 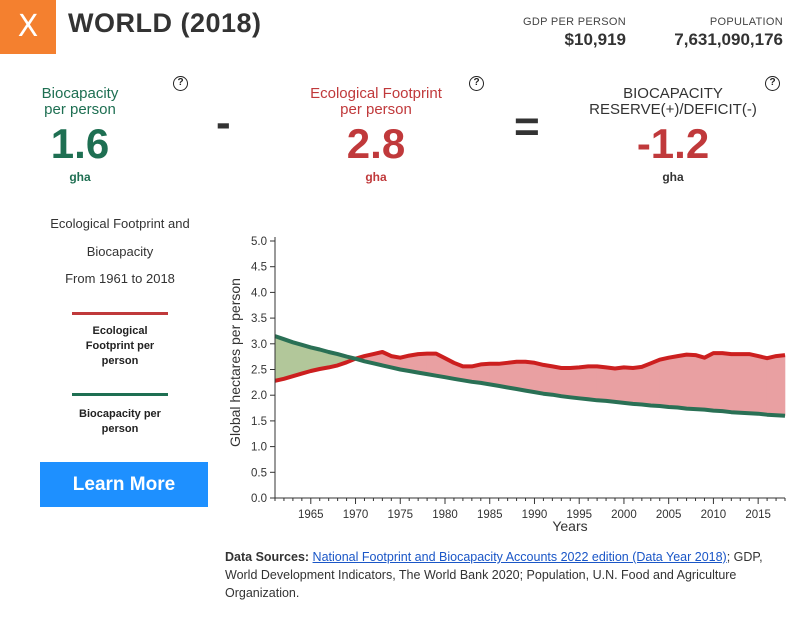 I want to click on gdp-value: $10,919, so click(x=595, y=39).